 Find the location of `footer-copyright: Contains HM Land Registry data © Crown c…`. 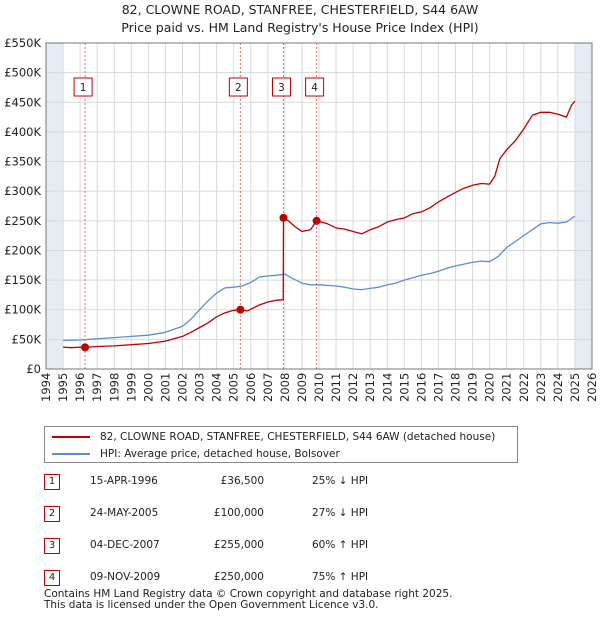

footer-copyright: Contains HM Land Registry data © Crown c… is located at coordinates (248, 594).